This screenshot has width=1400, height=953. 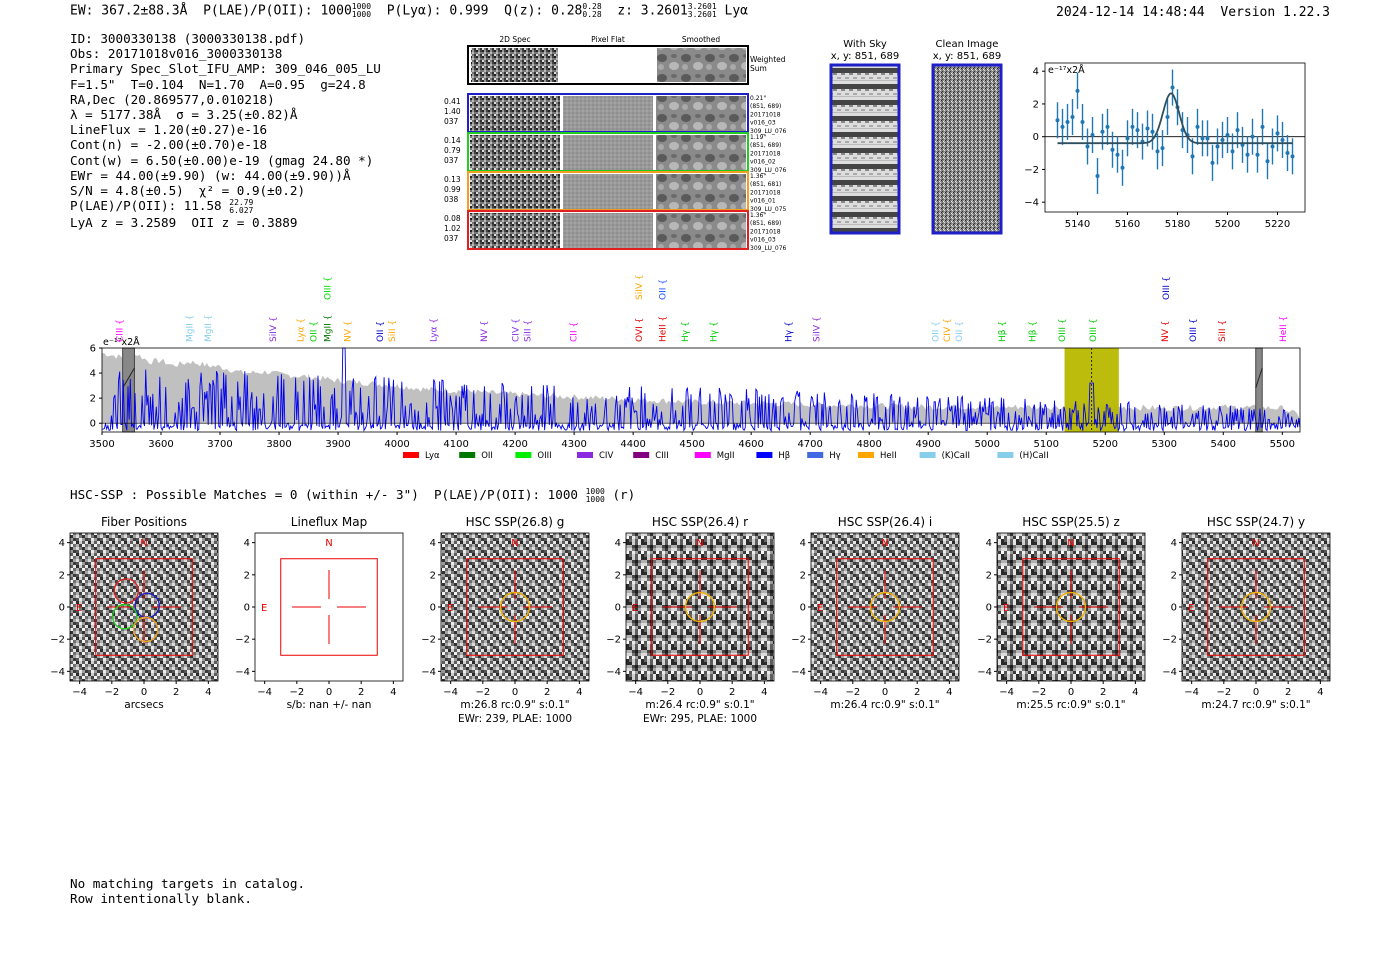 What do you see at coordinates (452, 111) in the screenshot?
I see `cutout-left-label: 1.40` at bounding box center [452, 111].